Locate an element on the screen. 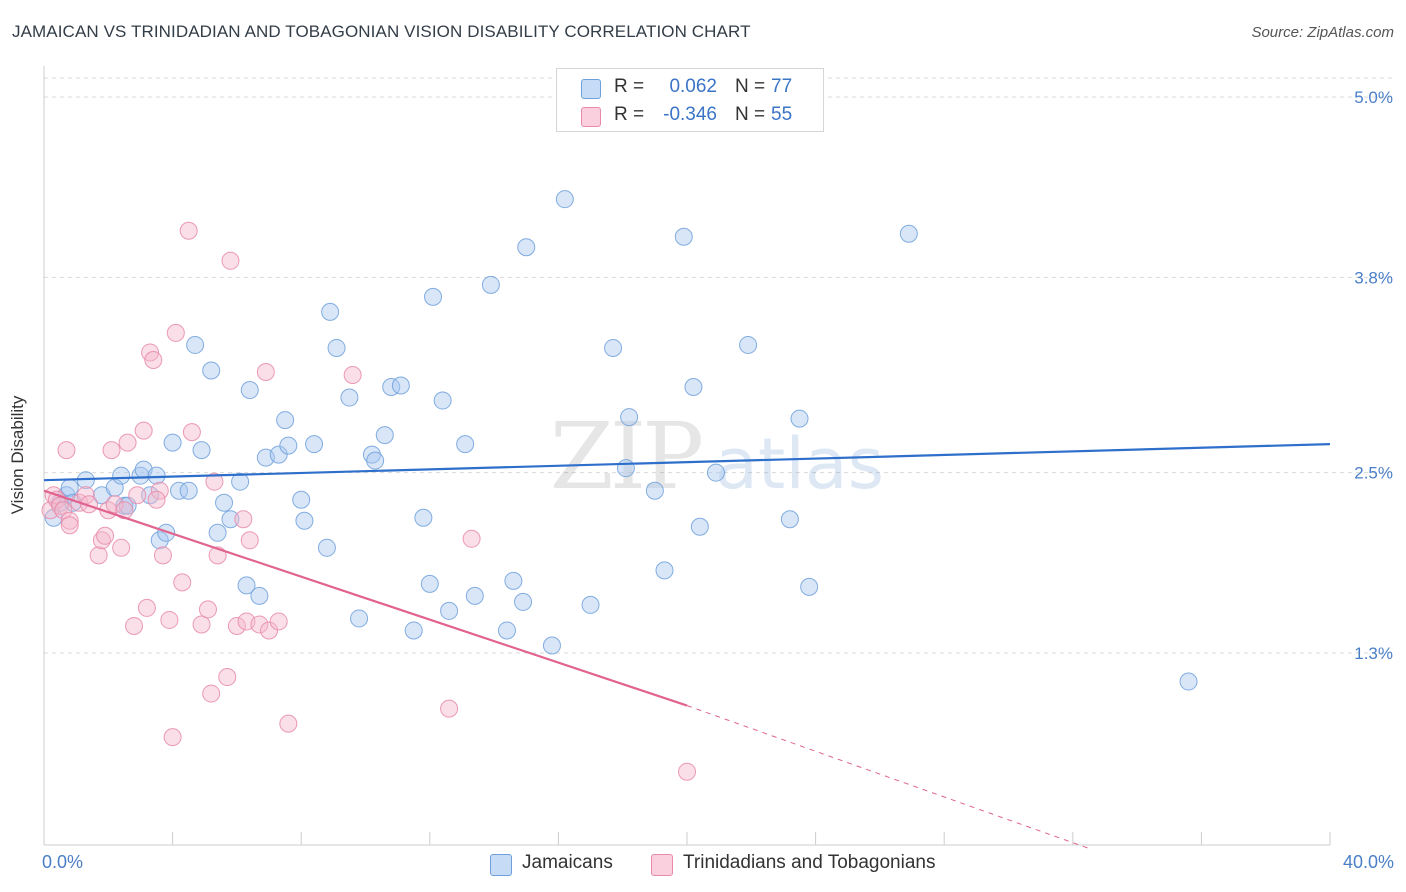  legend-r-value: 0.062 is located at coordinates (693, 86).